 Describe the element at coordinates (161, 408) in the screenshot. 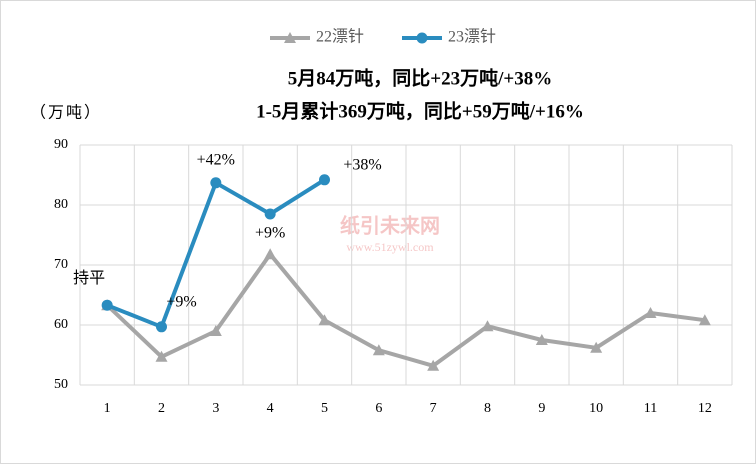

I see `x-tick-label: 2` at that location.